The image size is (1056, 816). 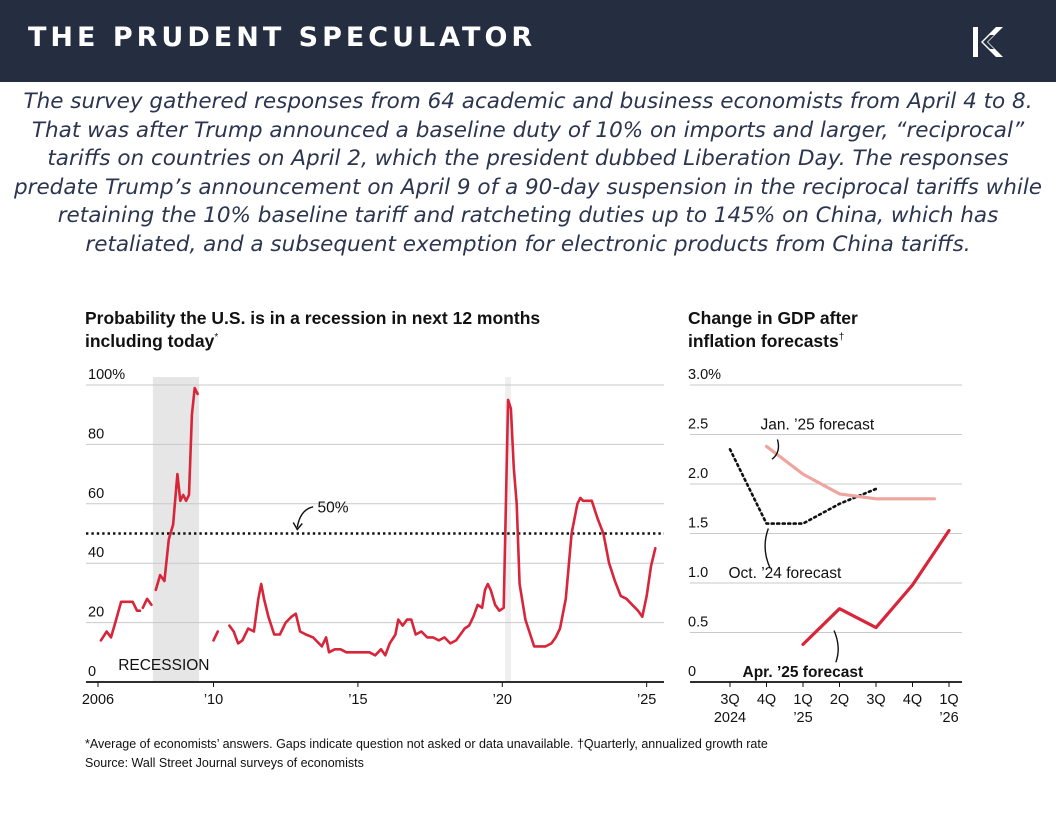 What do you see at coordinates (773, 318) in the screenshot?
I see `right-chart-title-line1: Change in GDP after` at bounding box center [773, 318].